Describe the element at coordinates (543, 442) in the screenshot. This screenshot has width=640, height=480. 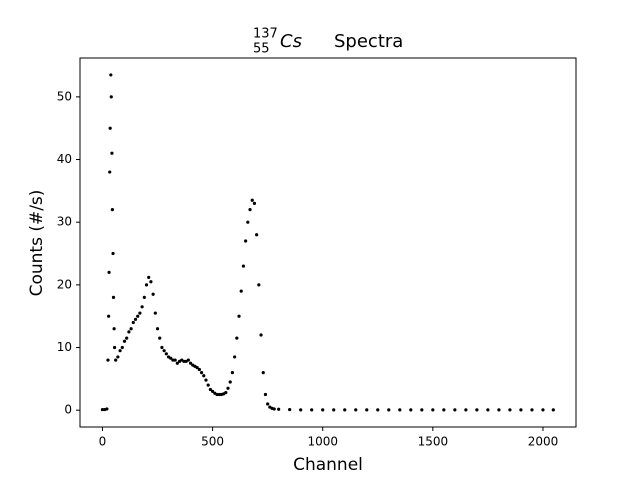
I see `x-tick-label: 2000` at that location.